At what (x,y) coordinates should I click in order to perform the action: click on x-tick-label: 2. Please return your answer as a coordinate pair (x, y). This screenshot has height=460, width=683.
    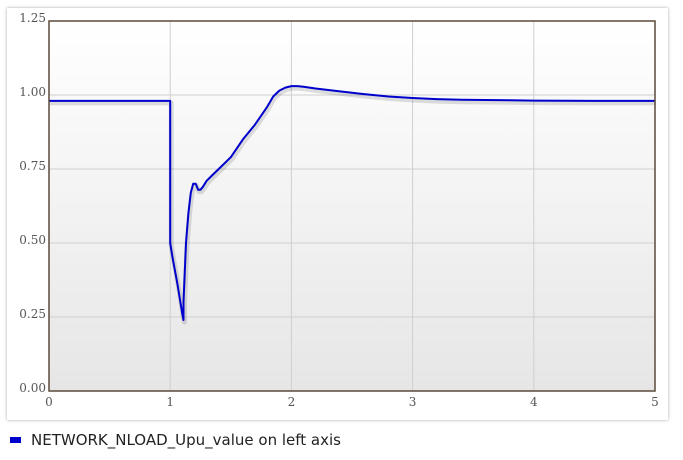
    Looking at the image, I should click on (292, 402).